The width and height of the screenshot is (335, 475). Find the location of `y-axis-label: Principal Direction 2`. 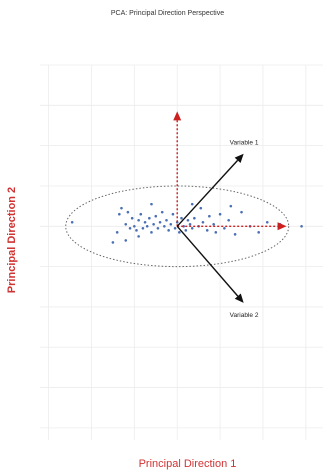

y-axis-label: Principal Direction 2 is located at coordinates (12, 240).